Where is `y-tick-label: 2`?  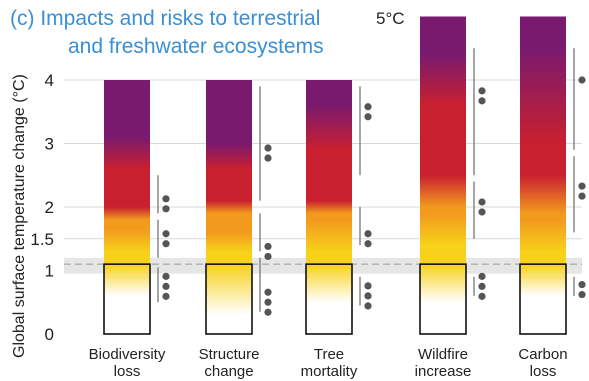 y-tick-label: 2 is located at coordinates (49, 207).